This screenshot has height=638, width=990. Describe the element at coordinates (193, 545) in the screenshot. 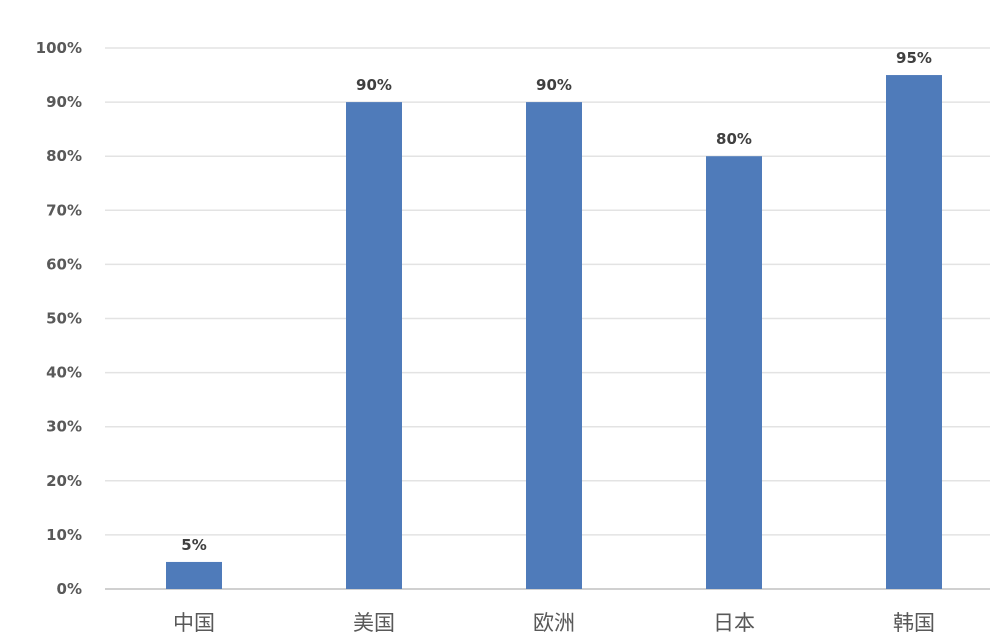

I see `data-label: 5%` at that location.